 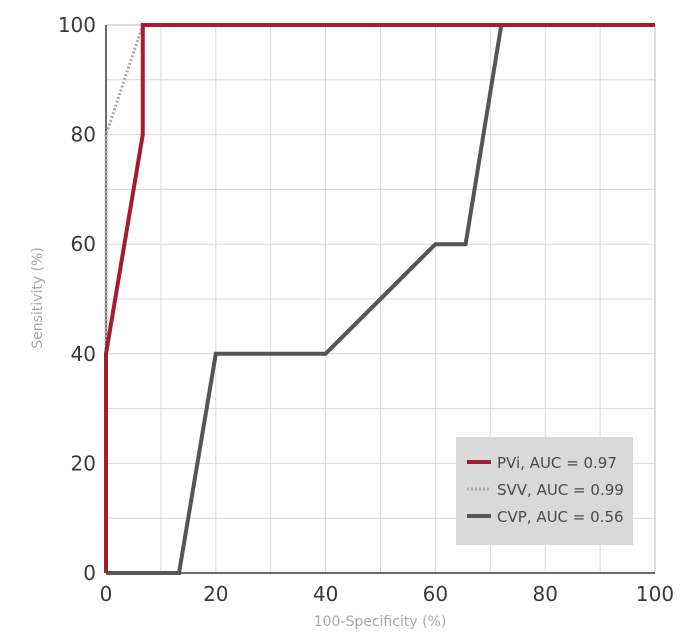 I want to click on y-tick-label: 0, so click(x=89, y=573).